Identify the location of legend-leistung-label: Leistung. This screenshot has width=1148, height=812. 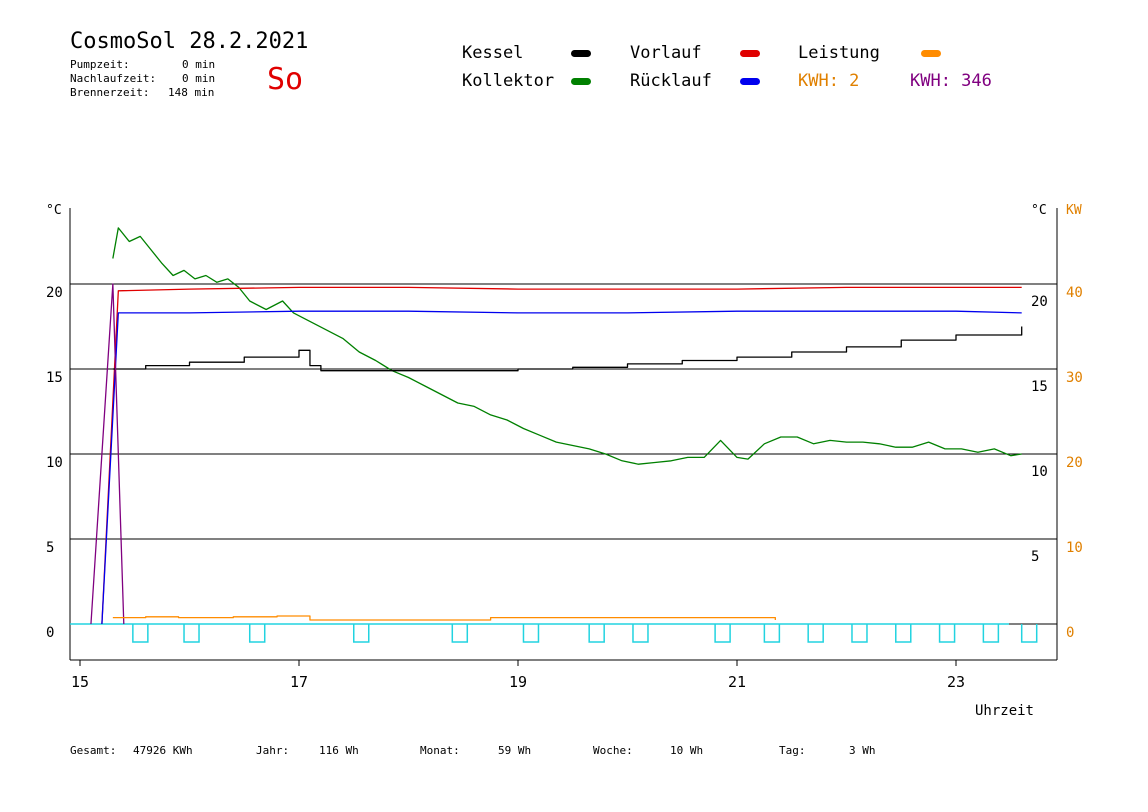
(839, 53).